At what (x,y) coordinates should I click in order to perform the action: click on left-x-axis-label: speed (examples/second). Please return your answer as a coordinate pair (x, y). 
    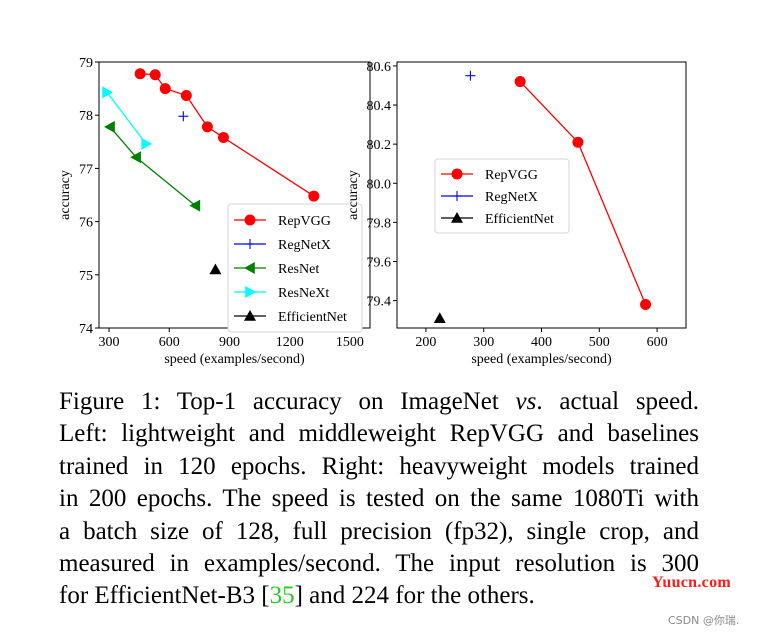
    Looking at the image, I should click on (234, 359).